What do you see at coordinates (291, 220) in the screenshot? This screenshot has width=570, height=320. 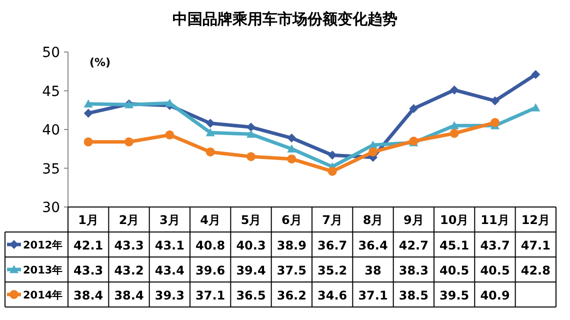 I see `x-tick-label: 6月` at bounding box center [291, 220].